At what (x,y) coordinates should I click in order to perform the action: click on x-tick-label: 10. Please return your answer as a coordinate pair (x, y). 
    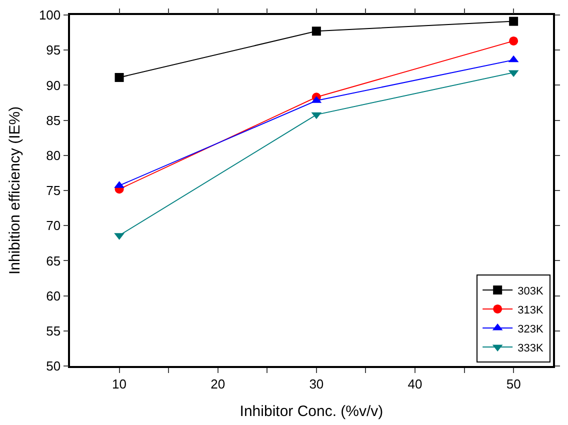
    Looking at the image, I should click on (119, 384).